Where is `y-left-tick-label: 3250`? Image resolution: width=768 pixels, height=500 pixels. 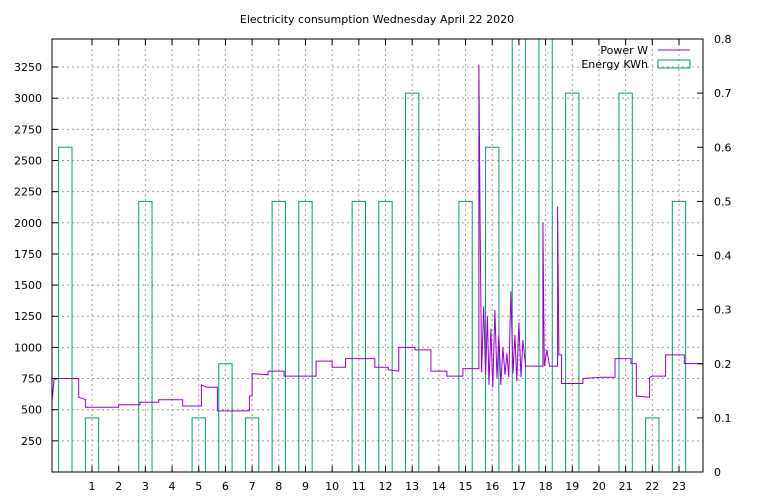 y-left-tick-label: 3250 is located at coordinates (28, 67).